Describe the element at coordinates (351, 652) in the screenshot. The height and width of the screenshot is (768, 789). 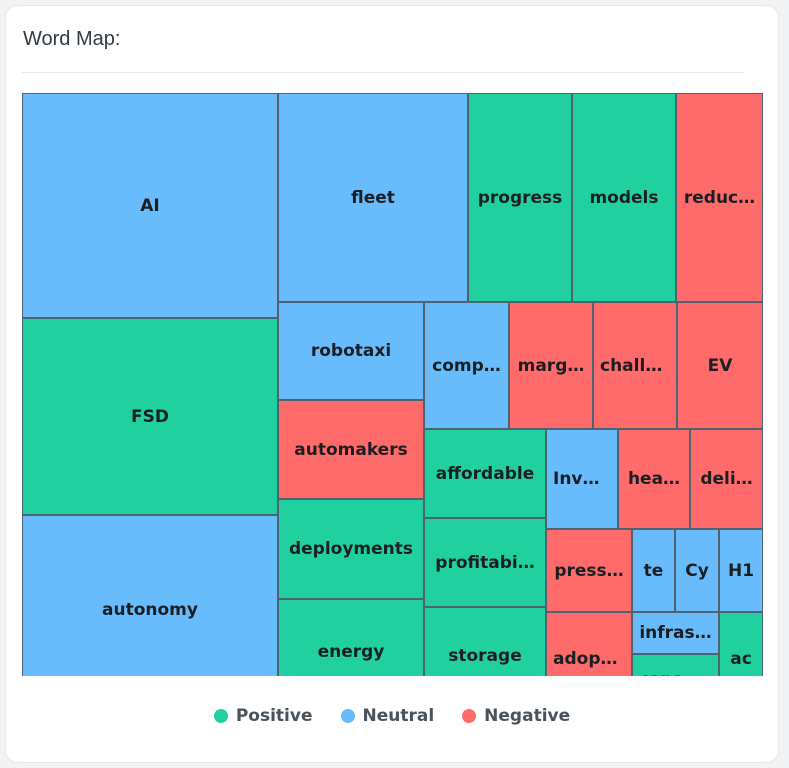
I see `tile-label: energy` at that location.